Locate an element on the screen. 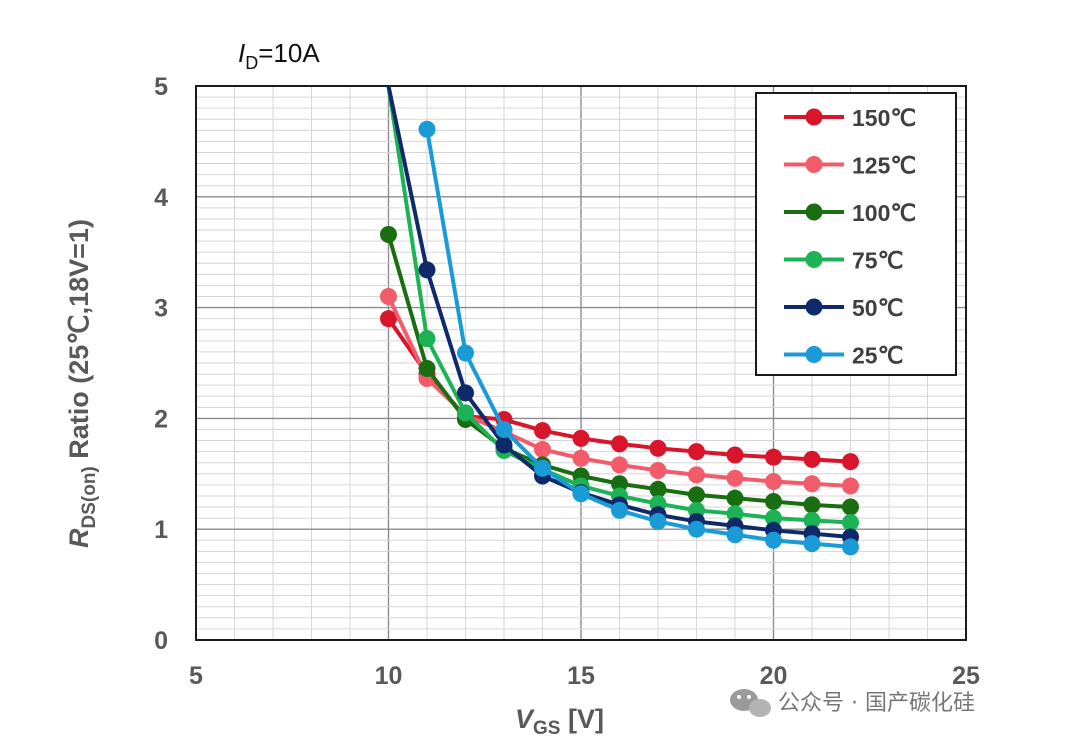 The width and height of the screenshot is (1080, 745). y-tick-label: 0 is located at coordinates (161, 641).